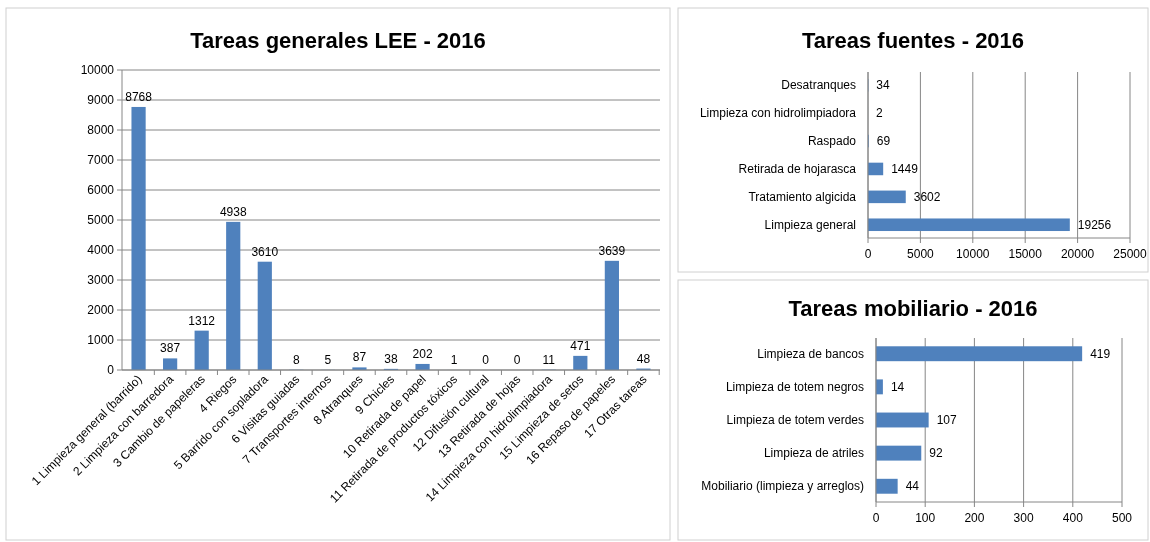 This screenshot has width=1150, height=542. What do you see at coordinates (359, 357) in the screenshot?
I see `data-label: 87` at bounding box center [359, 357].